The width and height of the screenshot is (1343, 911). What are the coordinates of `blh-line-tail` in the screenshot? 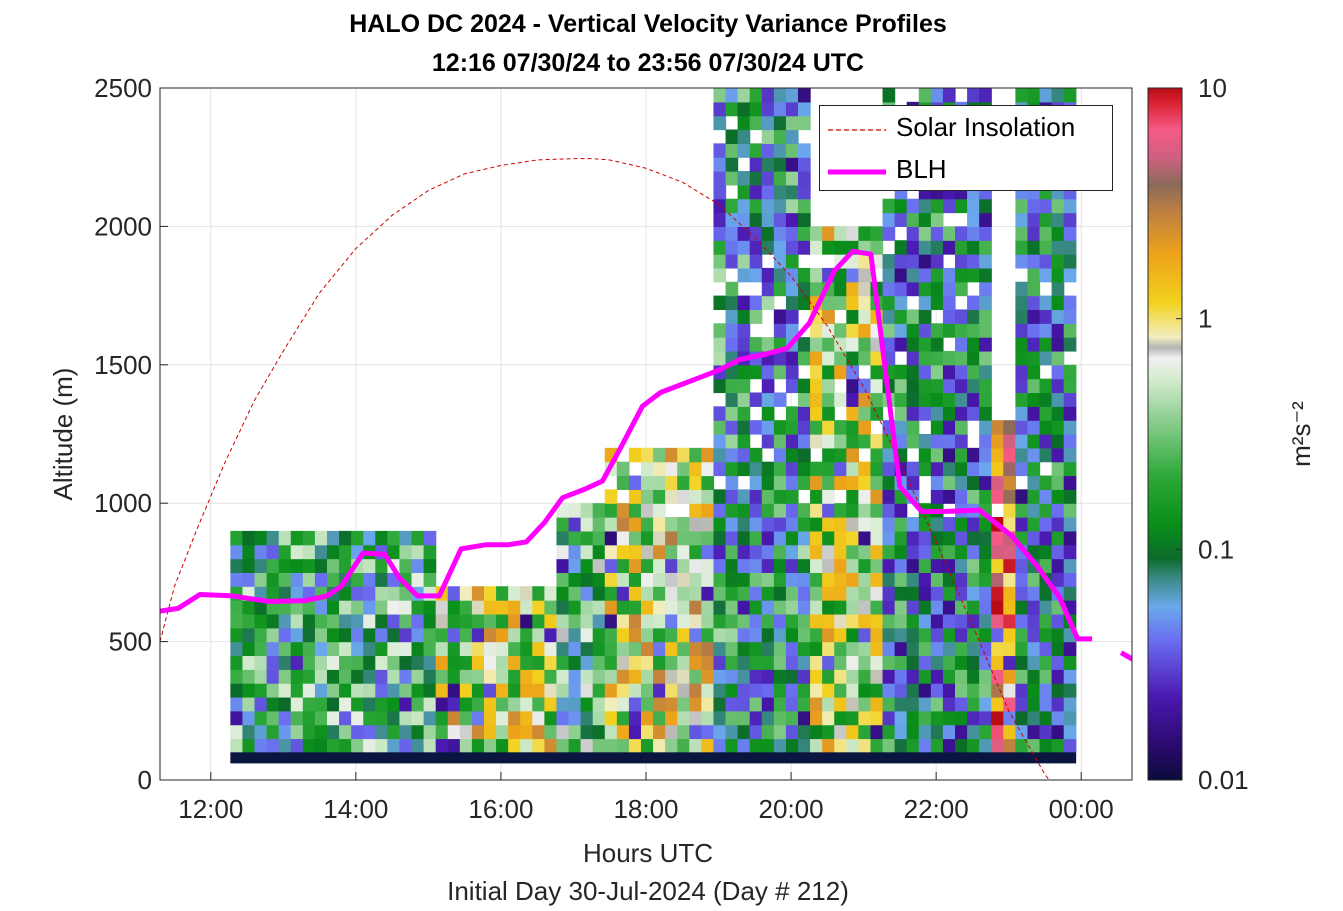 It's located at (1125, 656).